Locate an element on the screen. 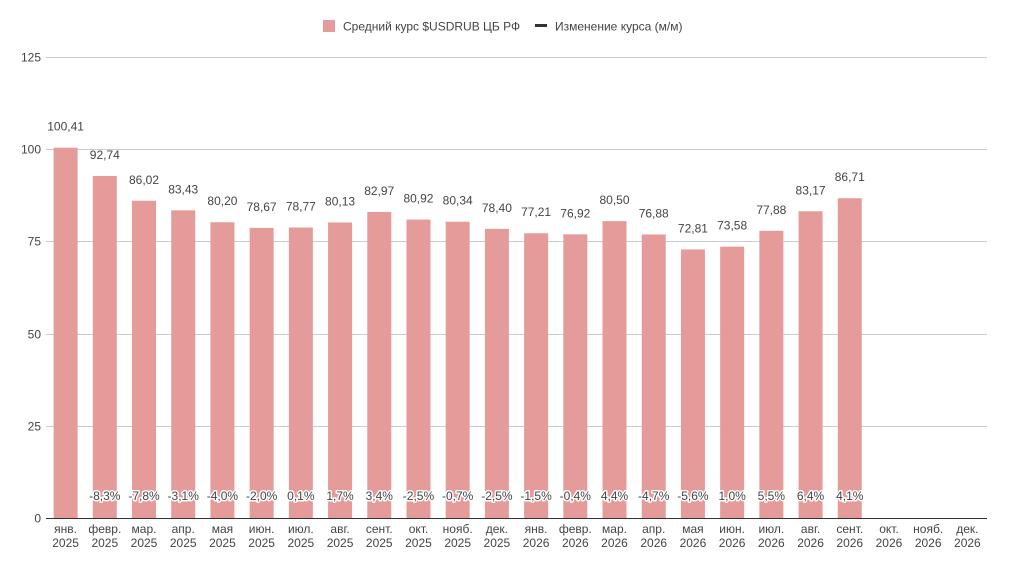 Image resolution: width=1009 pixels, height=572 pixels. change-label: 3,4% is located at coordinates (380, 496).